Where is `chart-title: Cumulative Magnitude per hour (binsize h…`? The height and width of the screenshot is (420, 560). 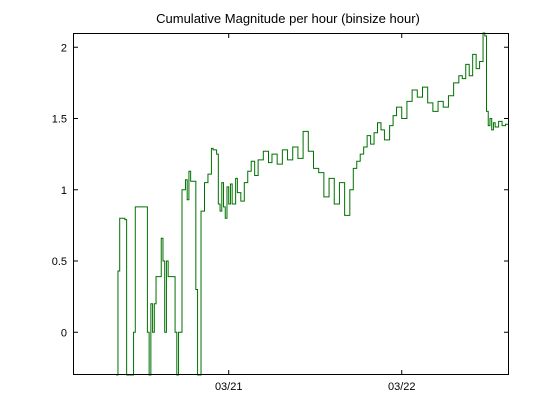 chart-title: Cumulative Magnitude per hour (binsize h… is located at coordinates (288, 18).